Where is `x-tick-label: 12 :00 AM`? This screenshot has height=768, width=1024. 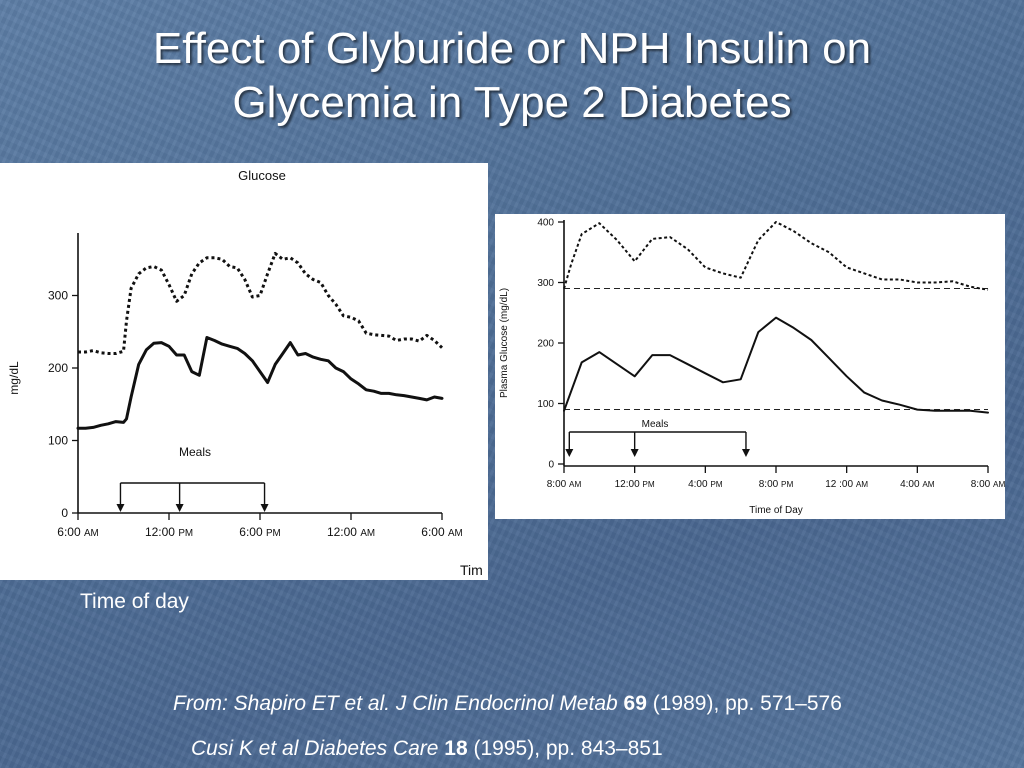 x-tick-label: 12 :00 AM is located at coordinates (846, 484).